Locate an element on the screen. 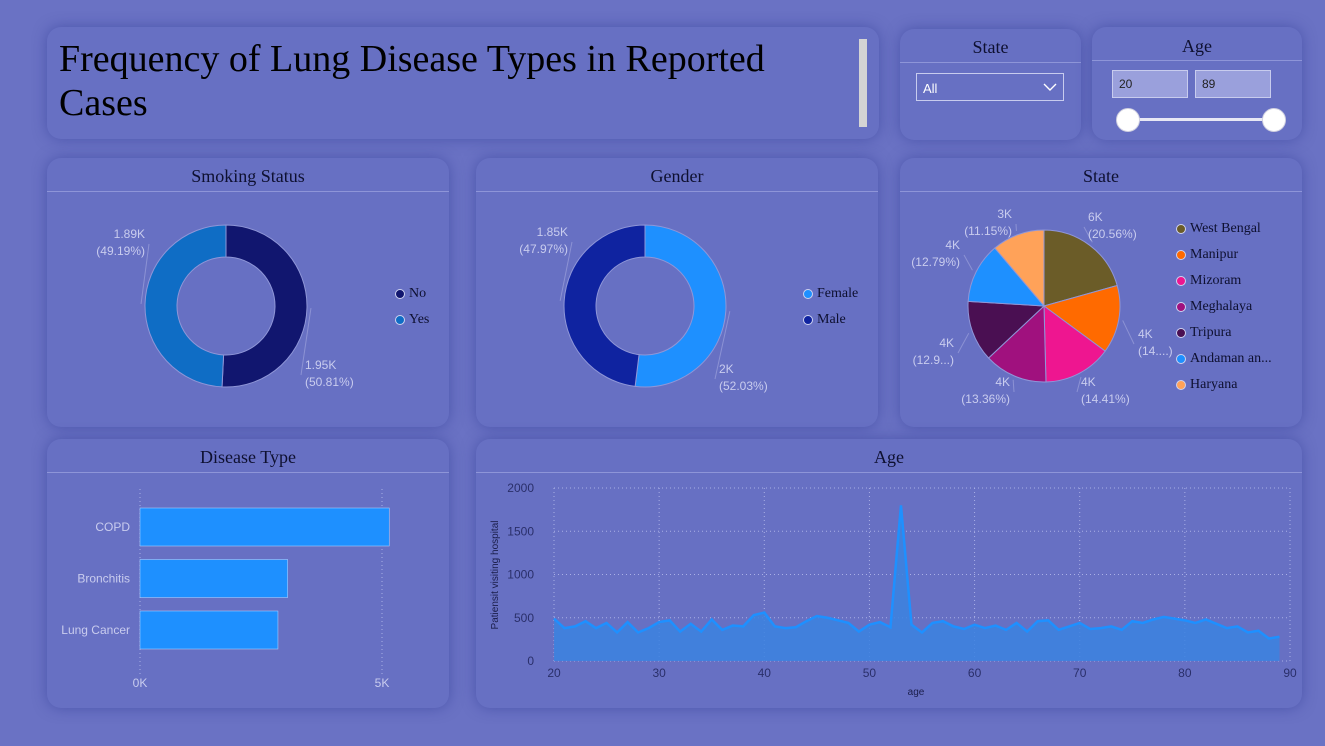 The image size is (1325, 746). smoking-slice-no is located at coordinates (264, 306).